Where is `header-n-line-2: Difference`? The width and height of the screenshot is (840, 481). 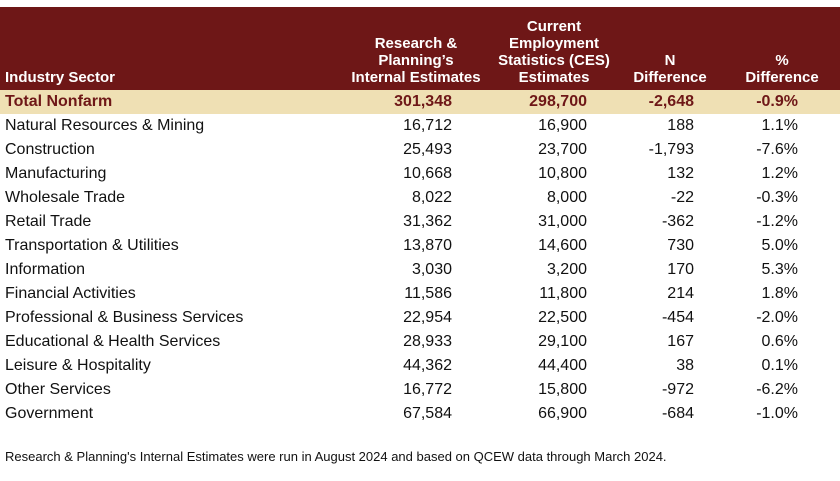 header-n-line-2: Difference is located at coordinates (670, 77).